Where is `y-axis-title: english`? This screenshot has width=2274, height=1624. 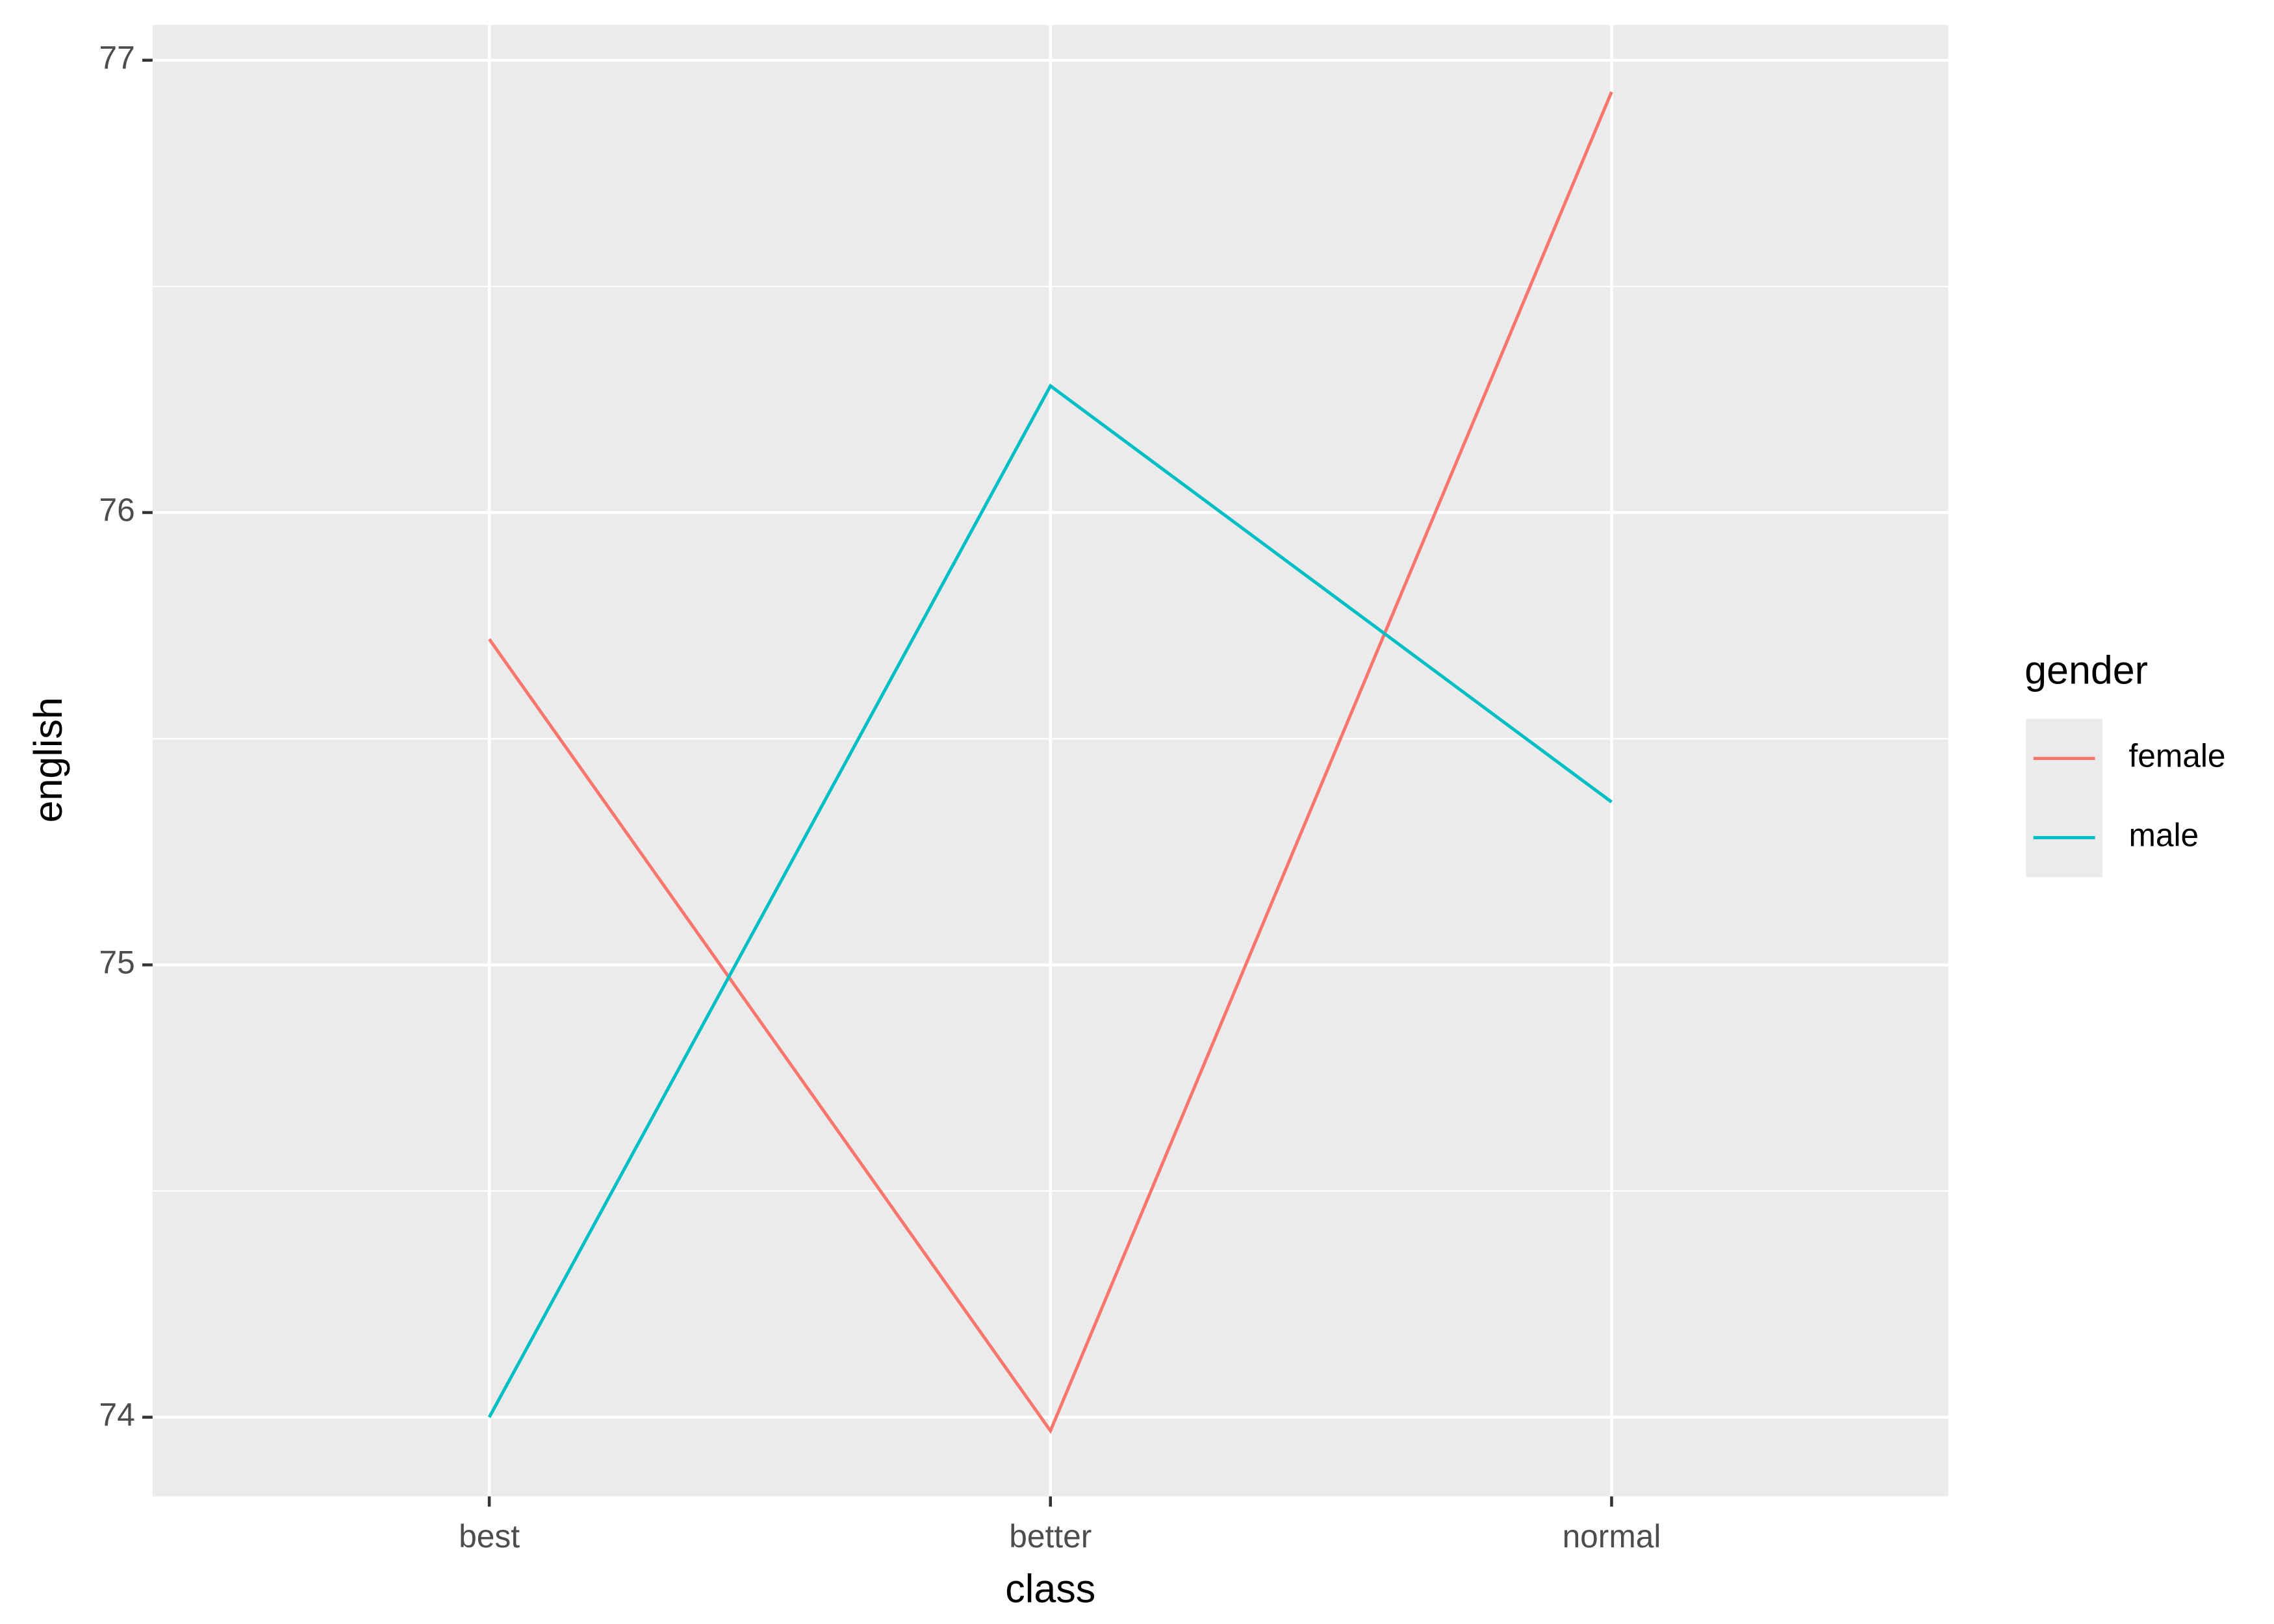 y-axis-title: english is located at coordinates (48, 759).